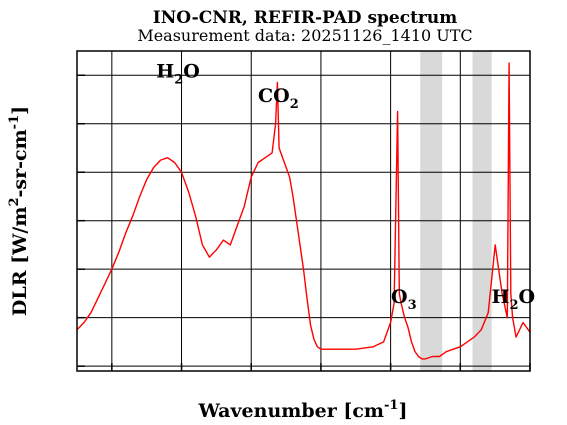 This screenshot has width=567, height=425. I want to click on bands-layer, so click(456, 211).